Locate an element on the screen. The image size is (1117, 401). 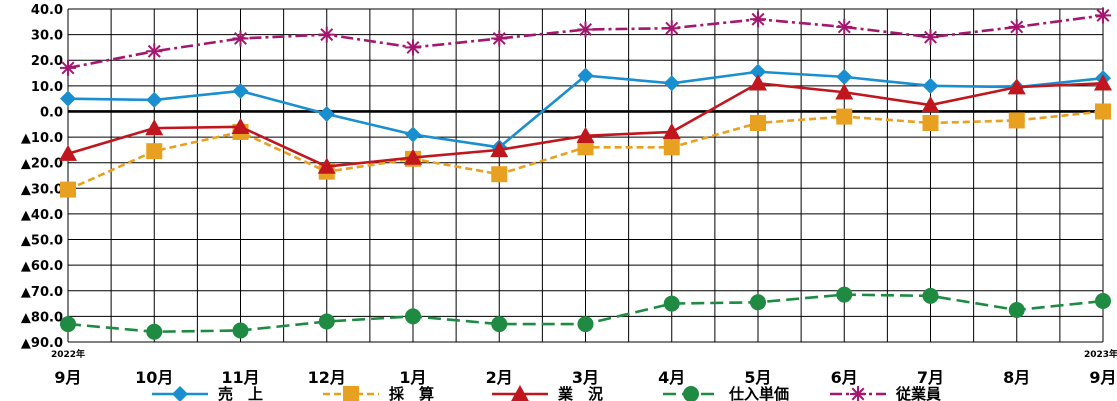
x-tick-label: 5月 is located at coordinates (757, 377).